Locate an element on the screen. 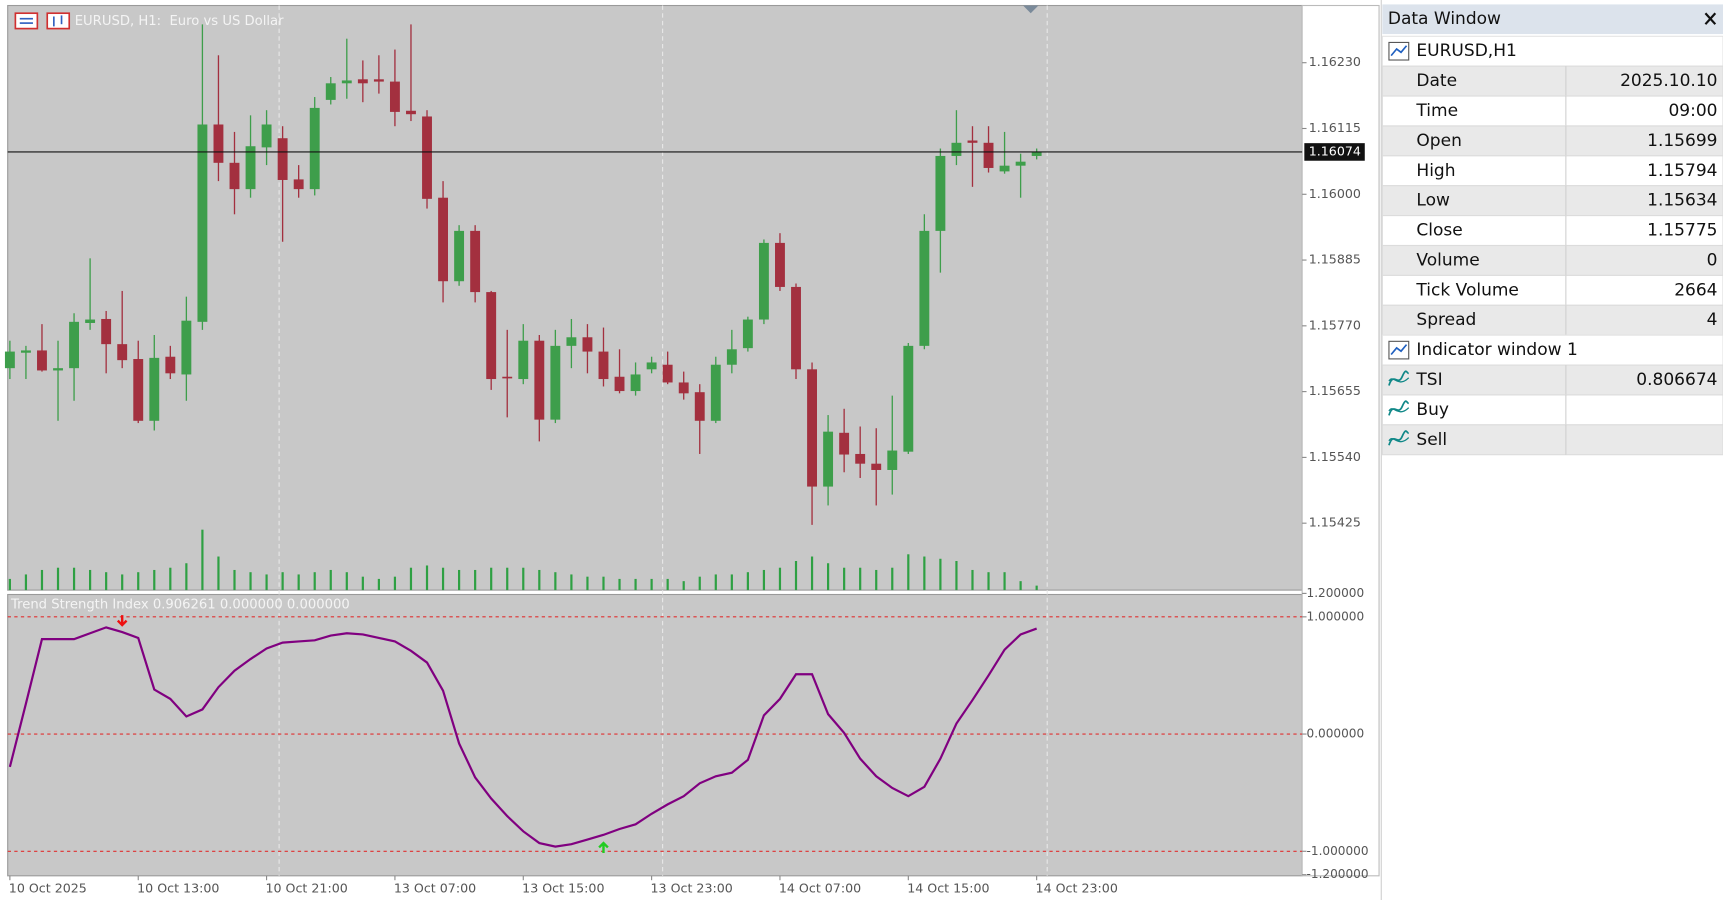 This screenshot has height=900, width=1723. data-label: Time is located at coordinates (1436, 111).